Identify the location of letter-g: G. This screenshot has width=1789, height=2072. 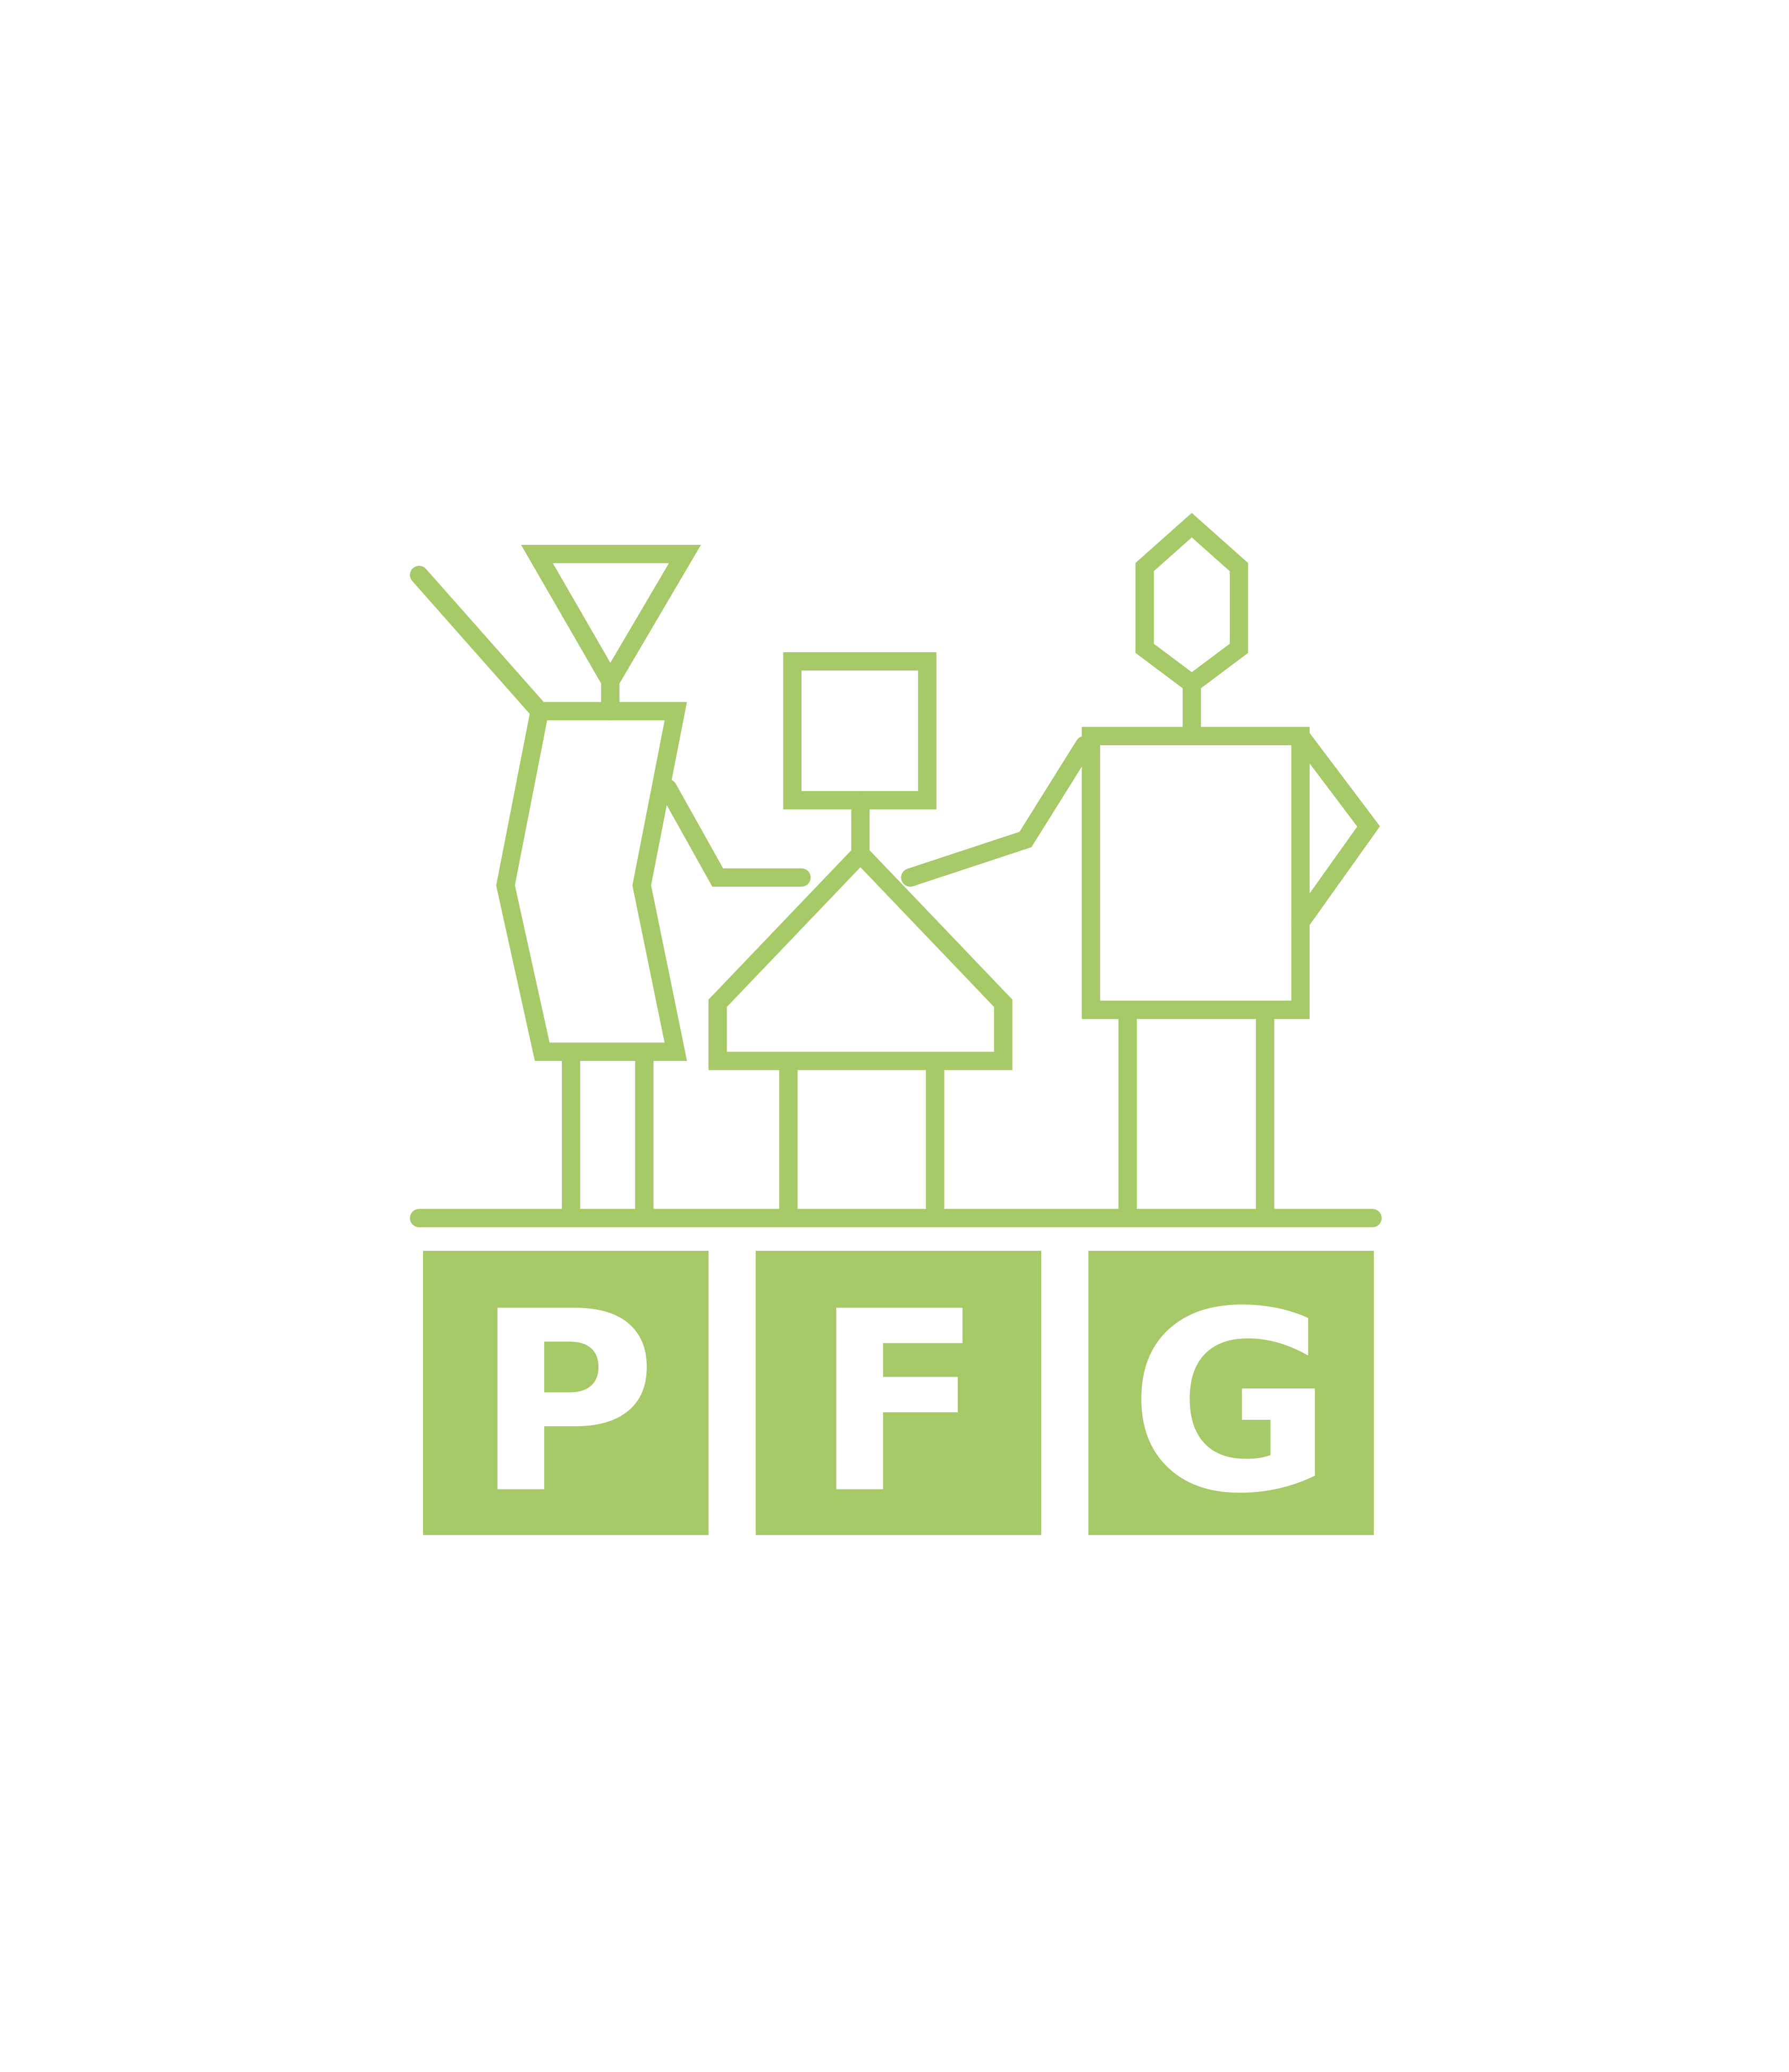
(1231, 1403).